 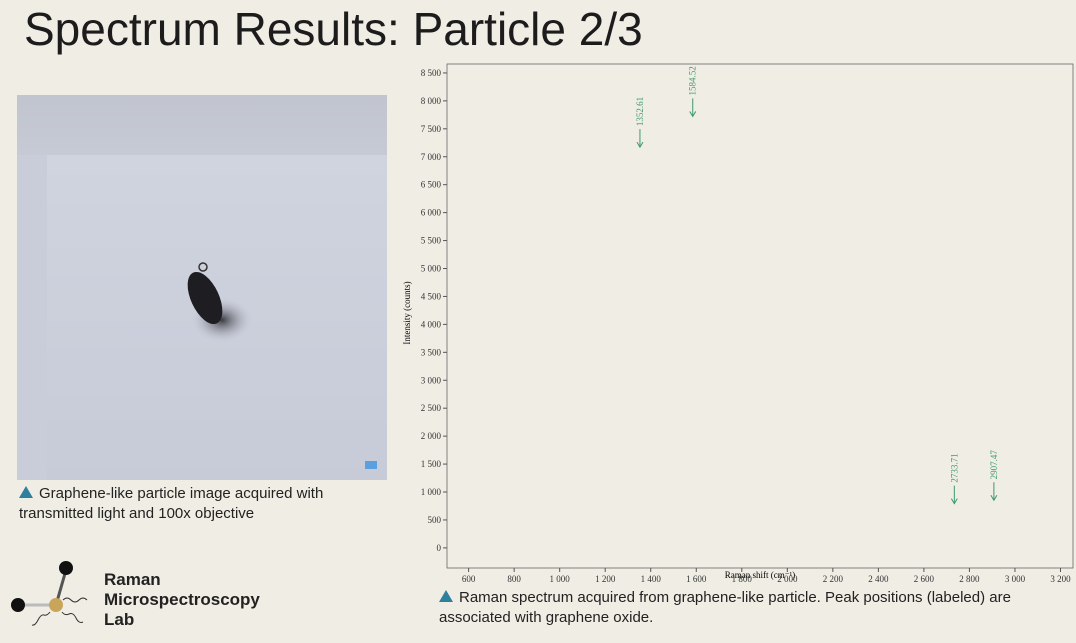 I want to click on x-tick-label: 2 600, so click(x=924, y=579).